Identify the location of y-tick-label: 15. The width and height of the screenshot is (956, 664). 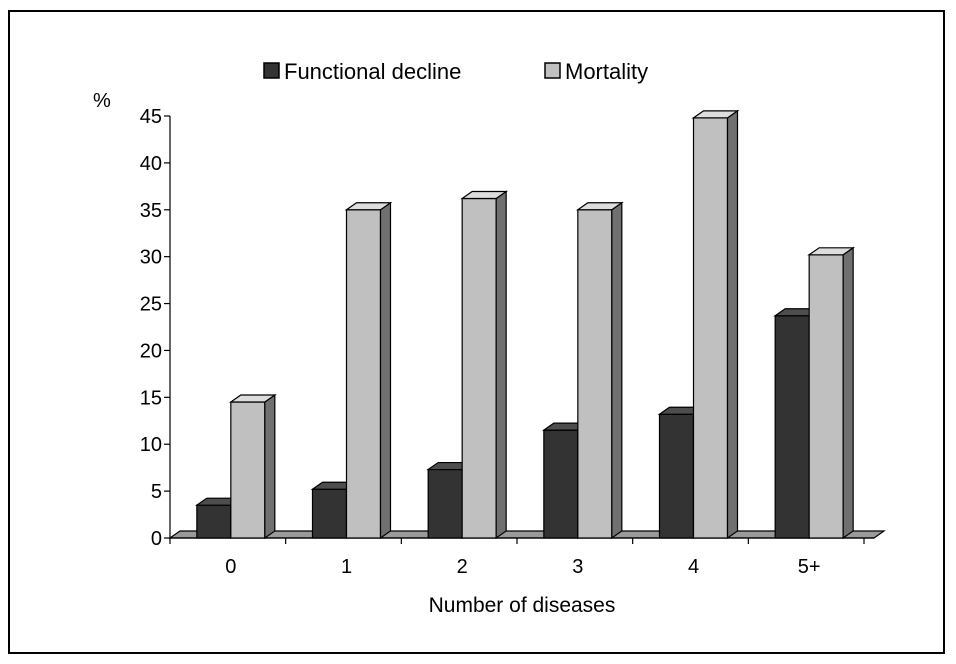
(151, 398).